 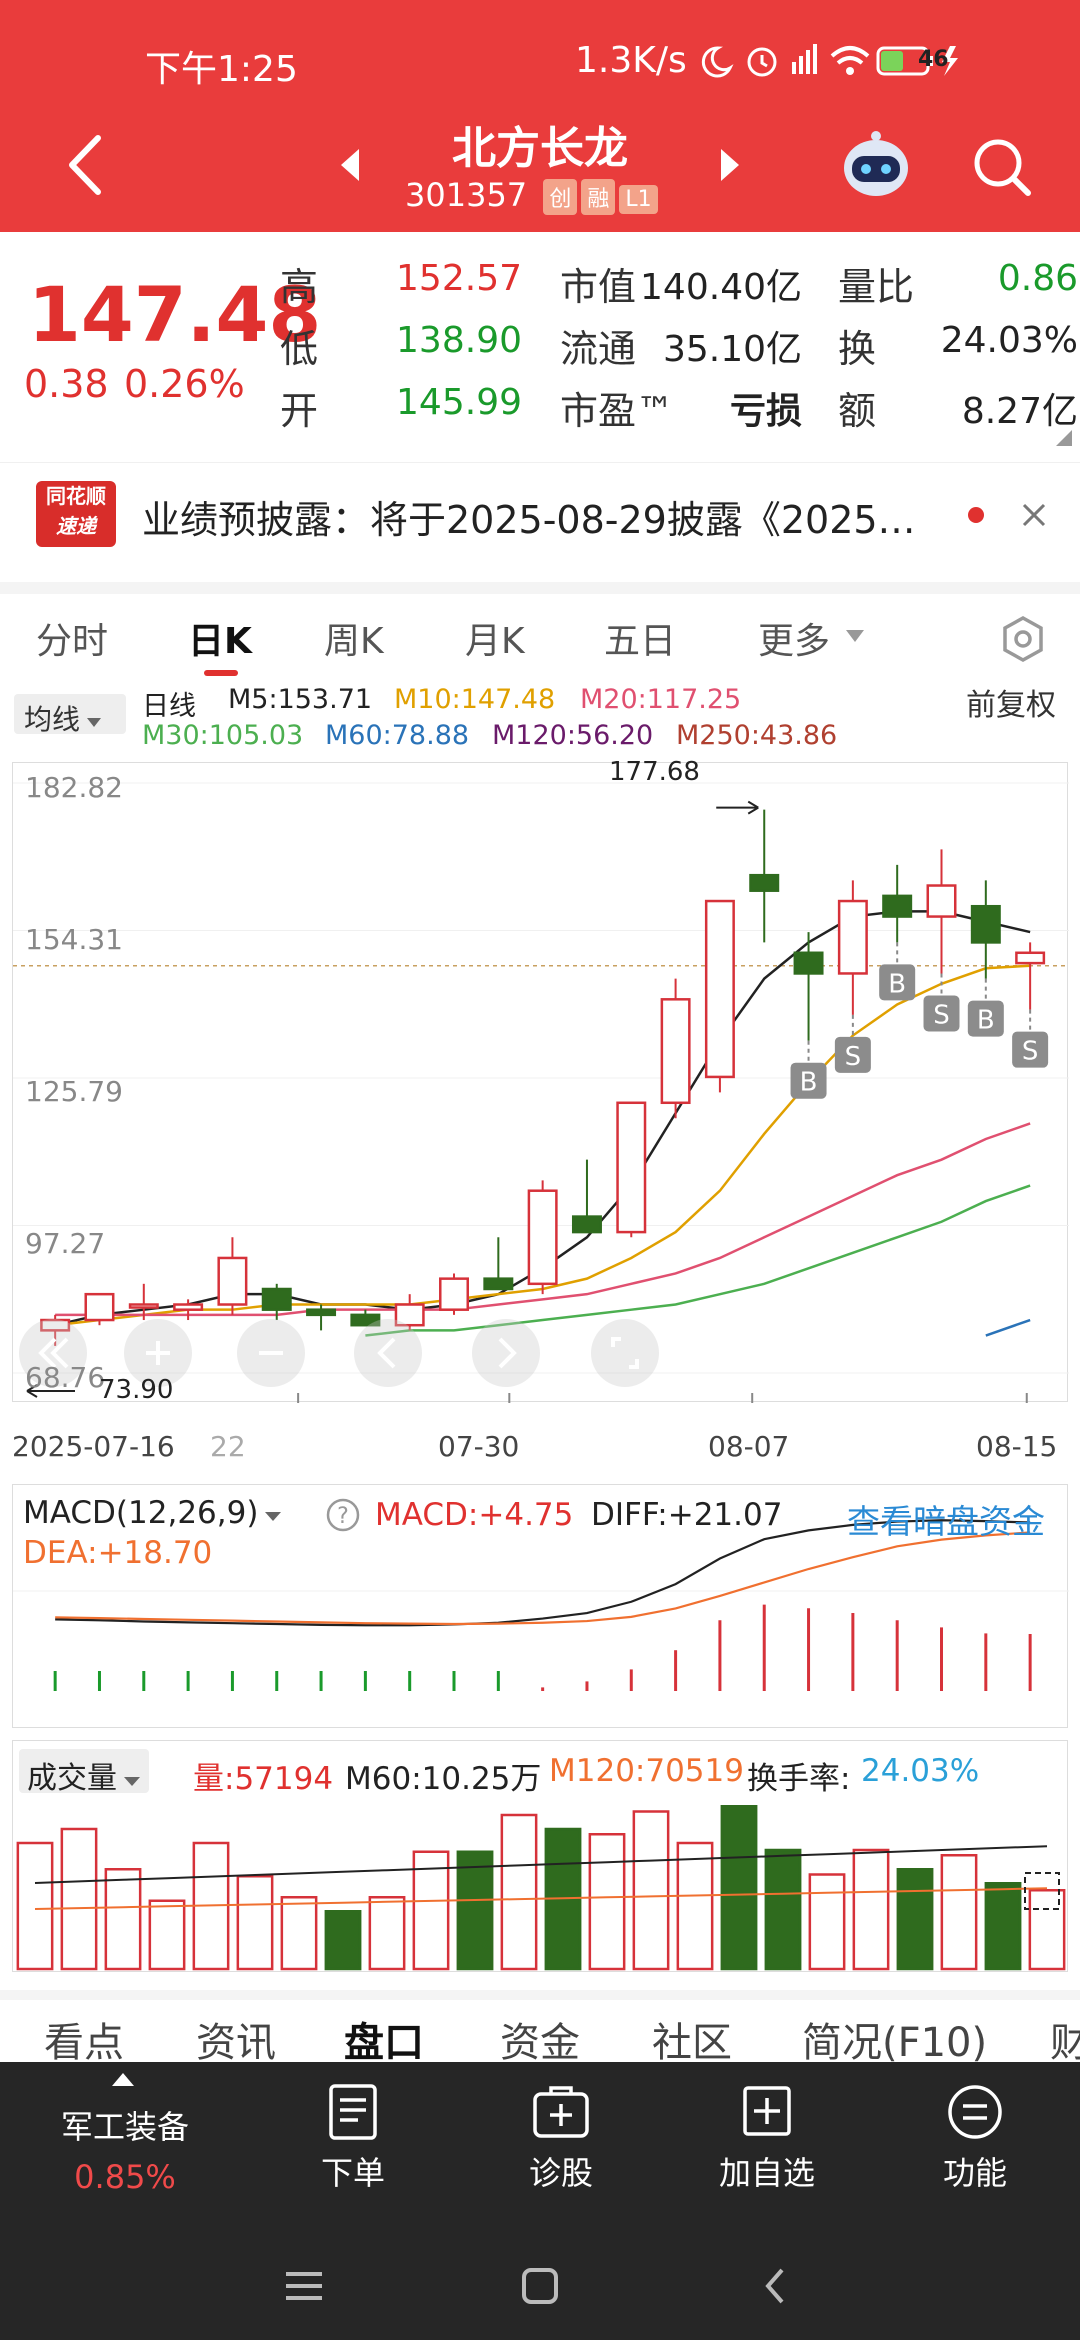 I want to click on search-icon, so click(x=1002, y=167).